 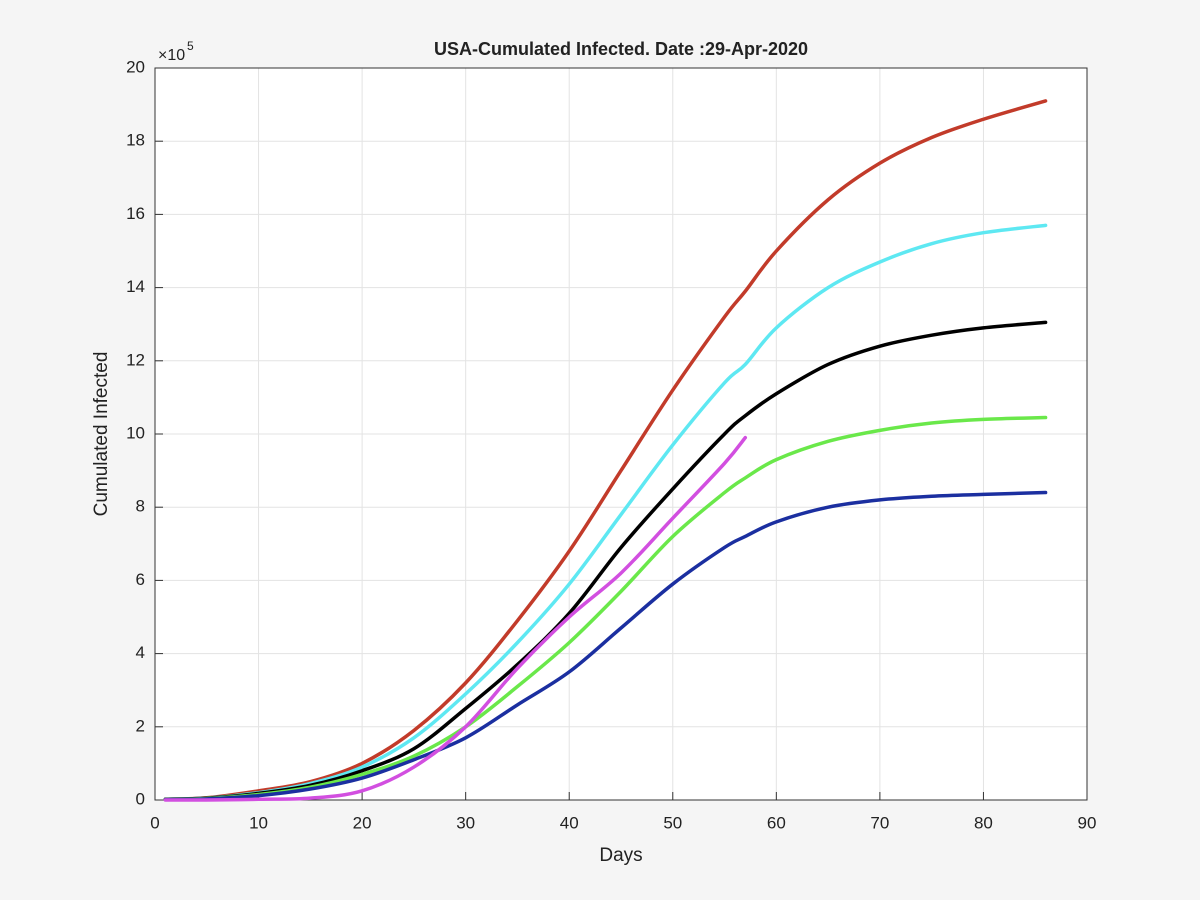 What do you see at coordinates (190, 46) in the screenshot?
I see `y-multiplier-exponent: 5` at bounding box center [190, 46].